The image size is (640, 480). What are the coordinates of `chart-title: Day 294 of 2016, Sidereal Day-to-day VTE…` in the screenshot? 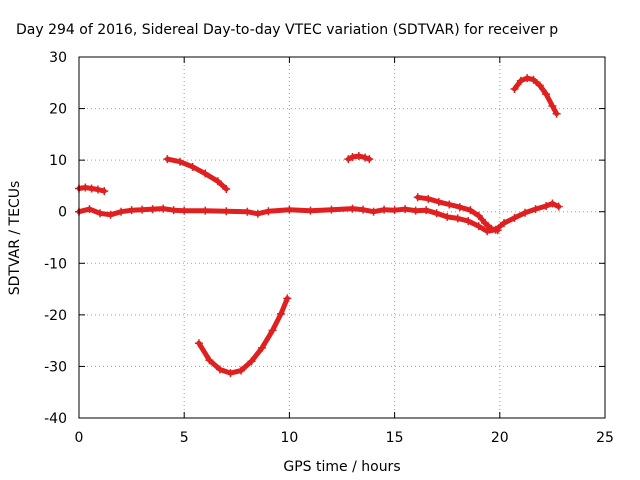 It's located at (287, 30).